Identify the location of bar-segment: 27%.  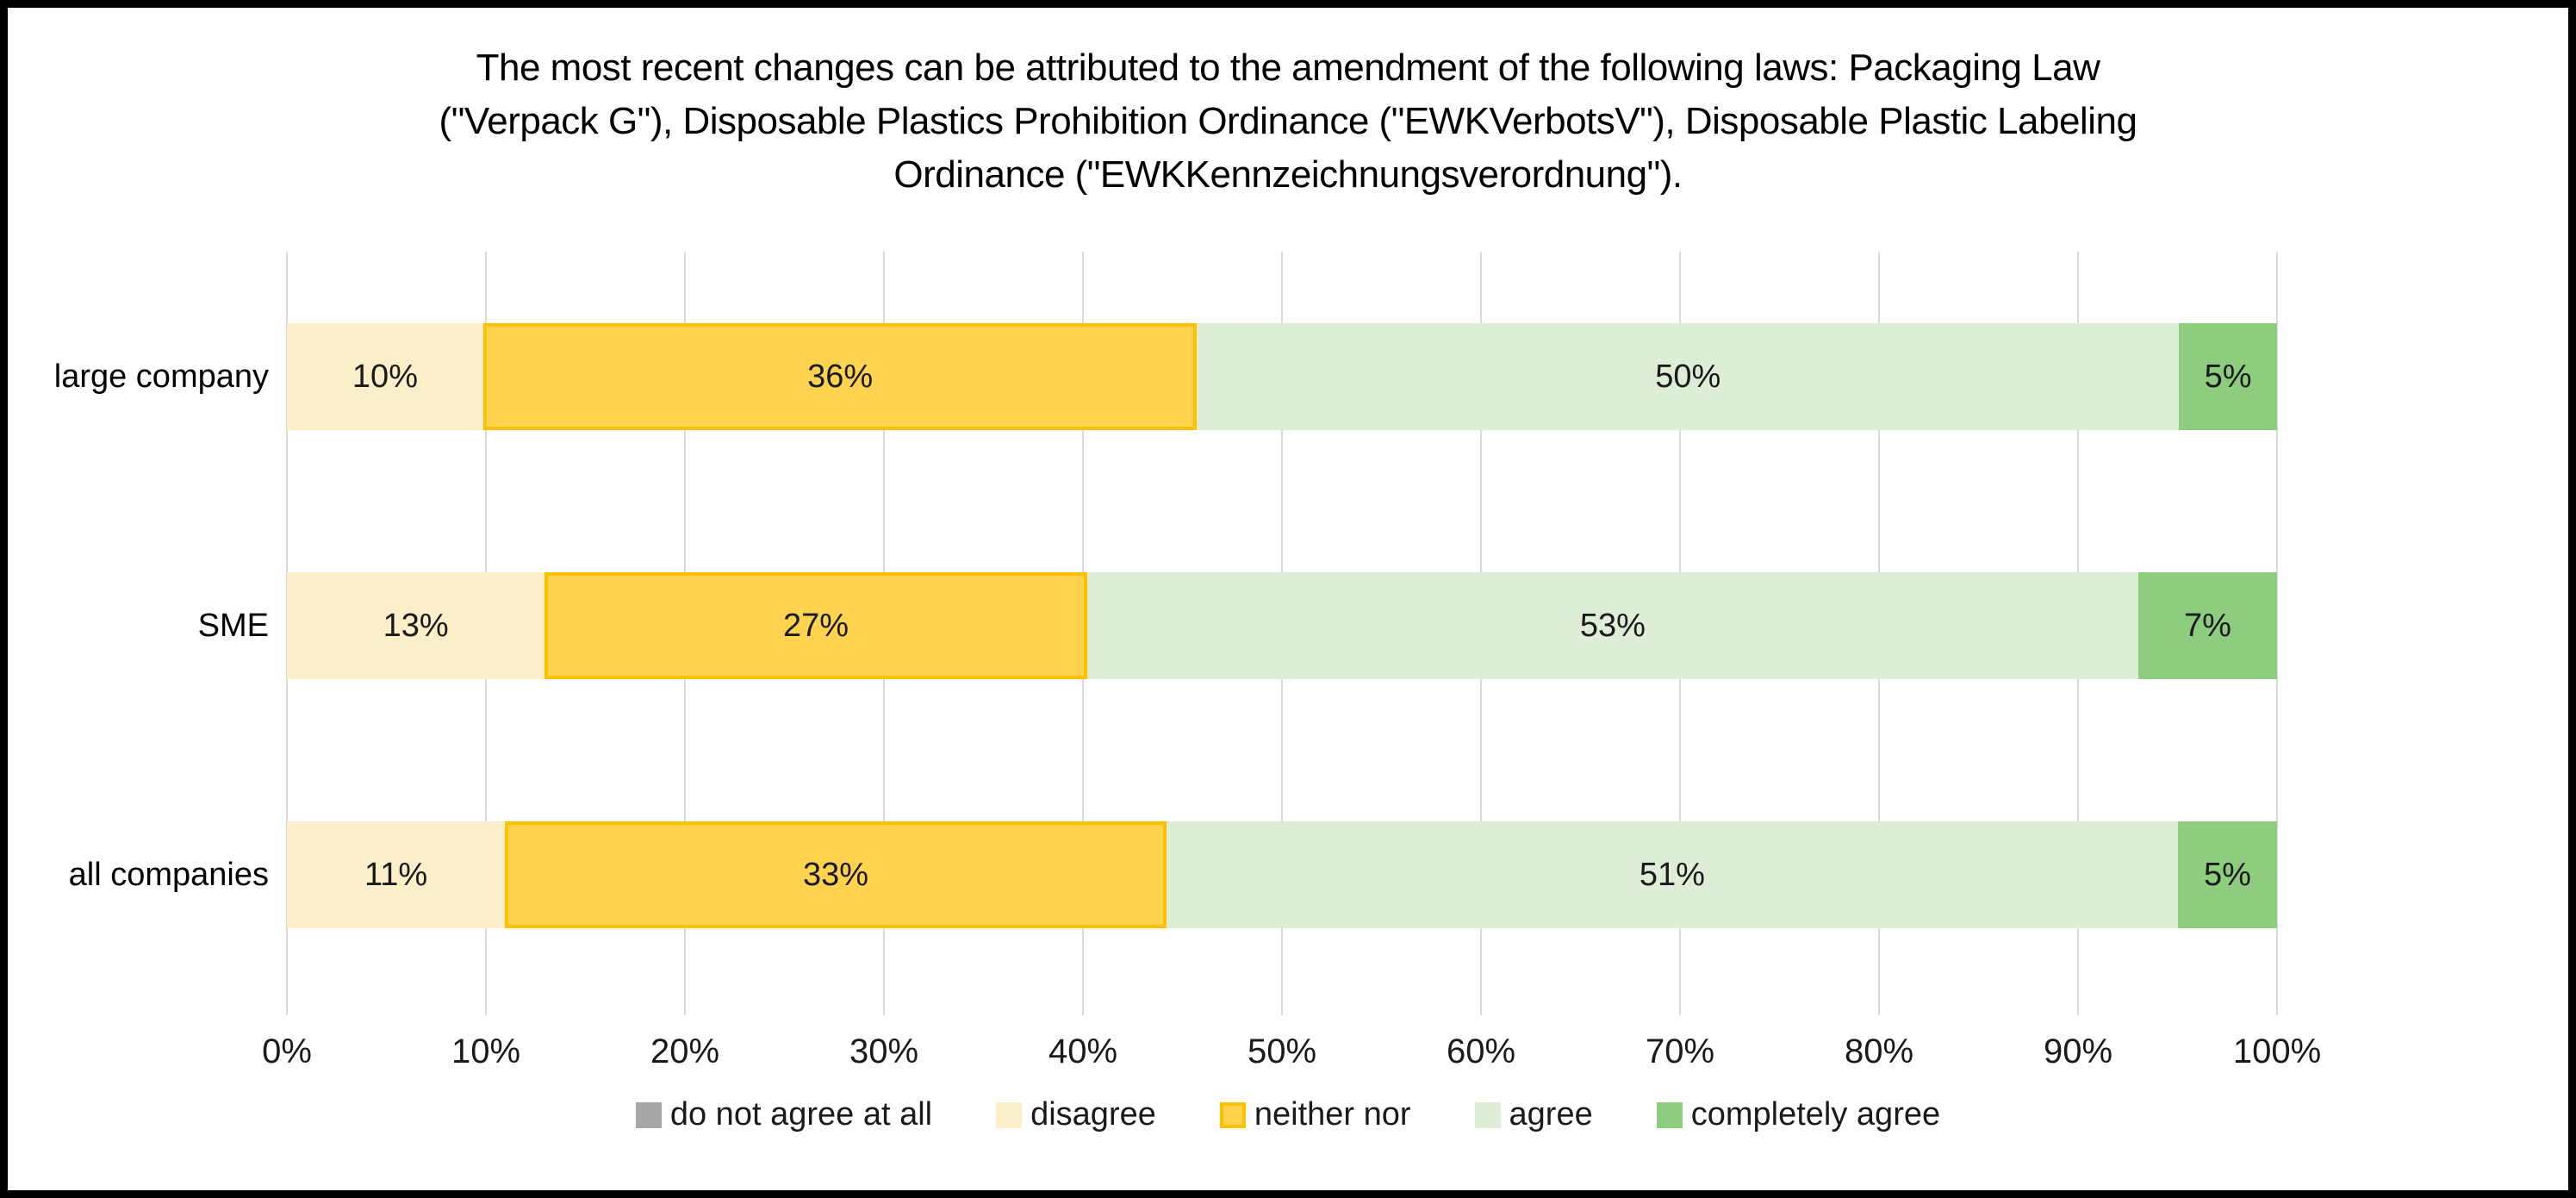
(816, 625).